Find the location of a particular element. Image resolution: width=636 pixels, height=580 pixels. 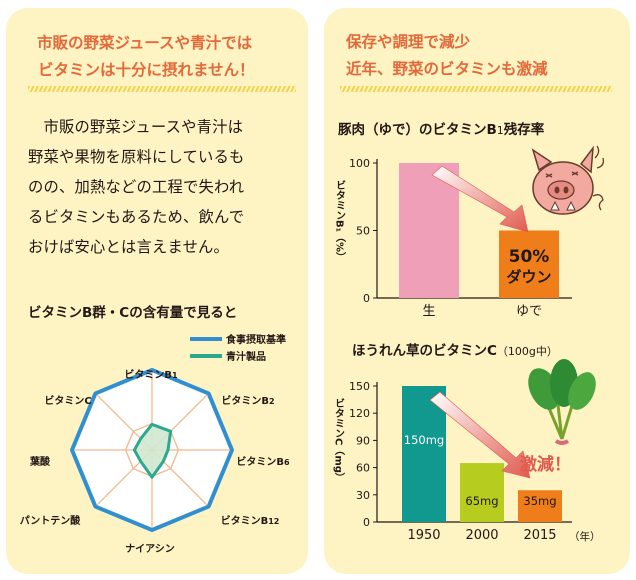

chart2-arrow is located at coordinates (480, 435).